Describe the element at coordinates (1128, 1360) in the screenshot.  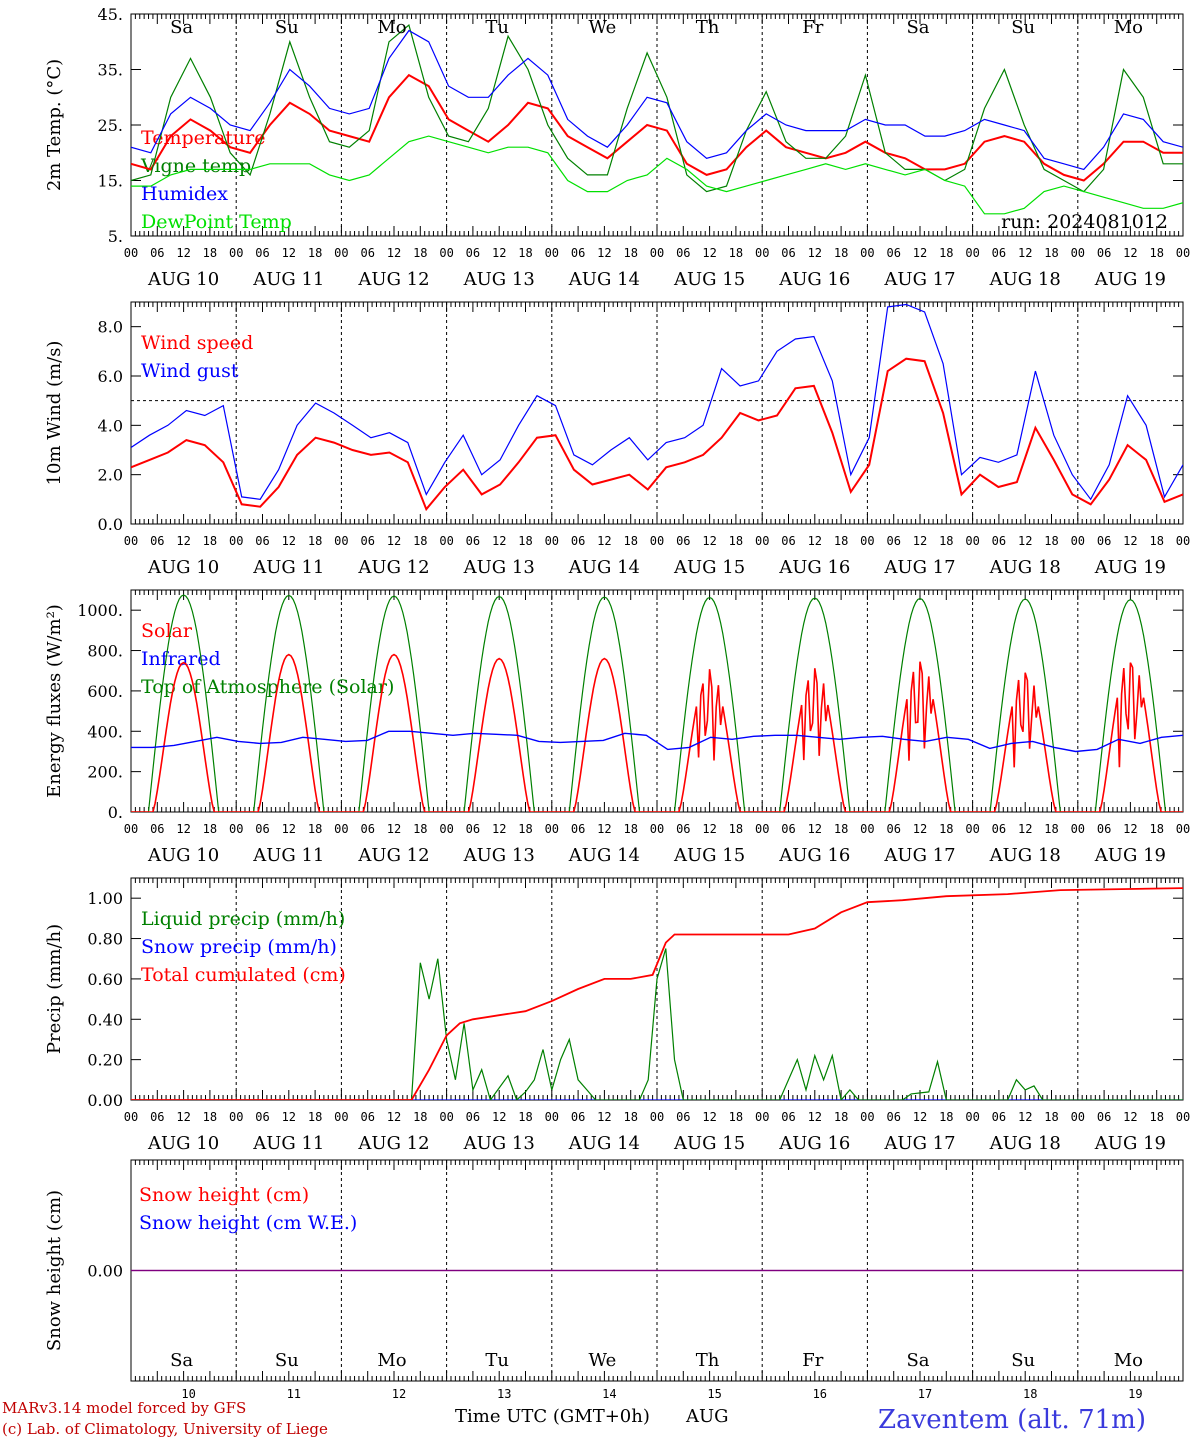
I see `weekday-label: Mo` at that location.